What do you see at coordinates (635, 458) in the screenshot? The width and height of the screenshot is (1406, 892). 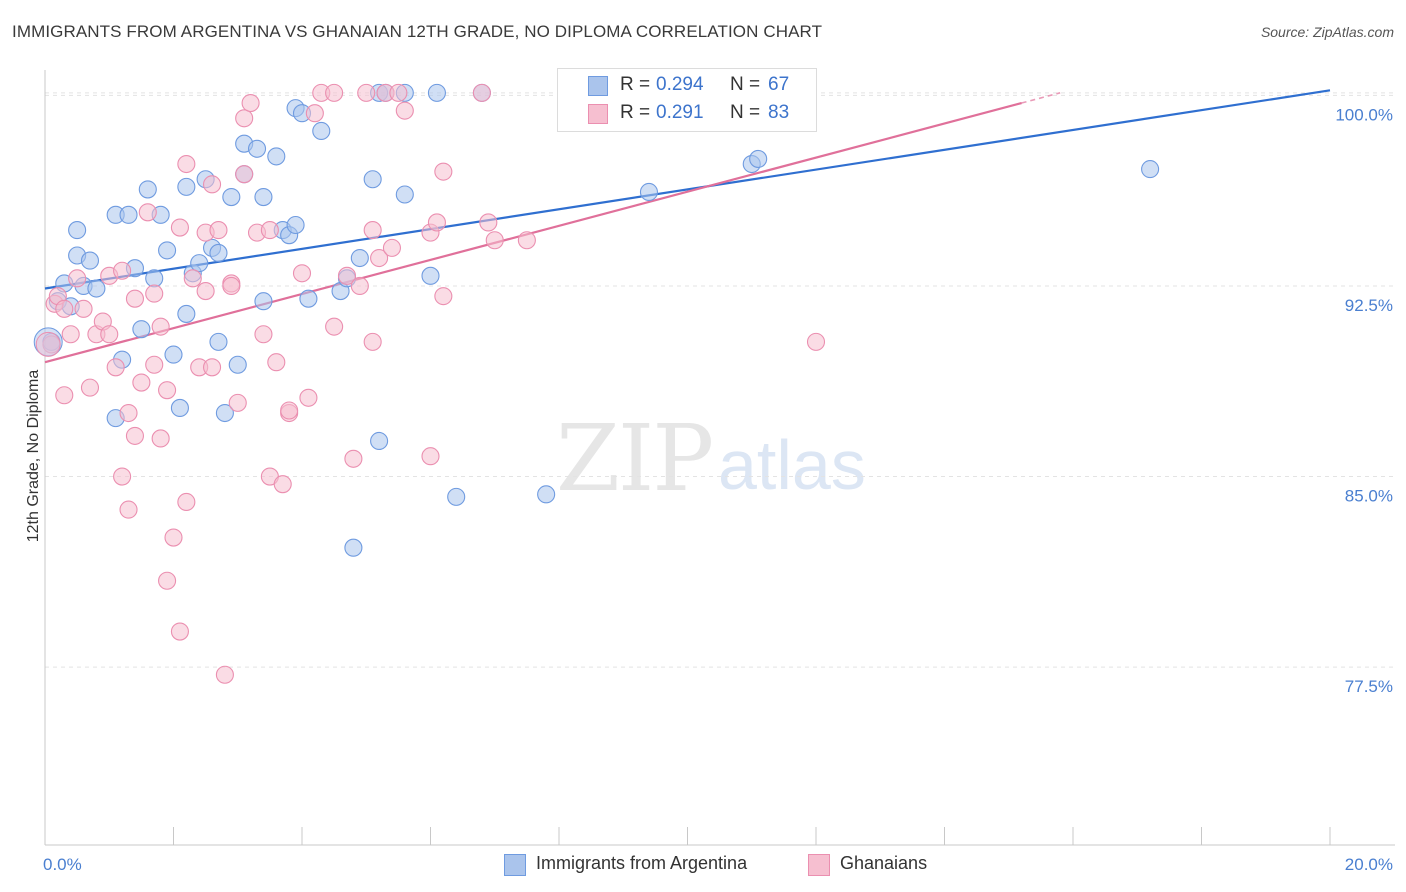 I see `watermark-zip: ZIP` at bounding box center [635, 458].